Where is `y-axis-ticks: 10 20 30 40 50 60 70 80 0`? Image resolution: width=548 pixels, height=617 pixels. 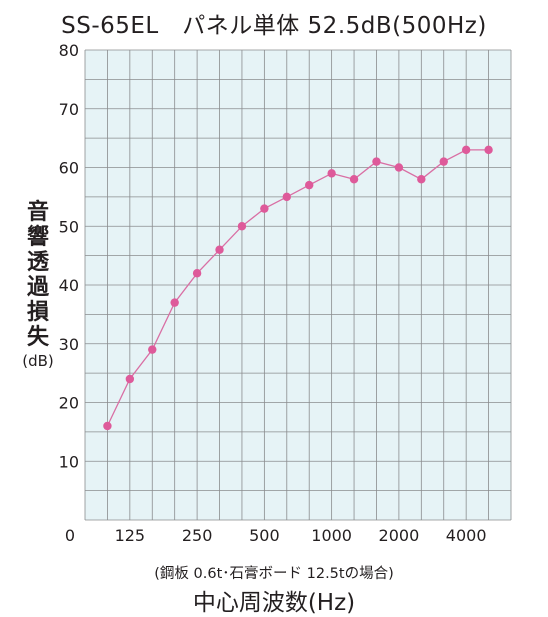
y-axis-ticks: 10 20 30 40 50 60 70 80 0 is located at coordinates (69, 293).